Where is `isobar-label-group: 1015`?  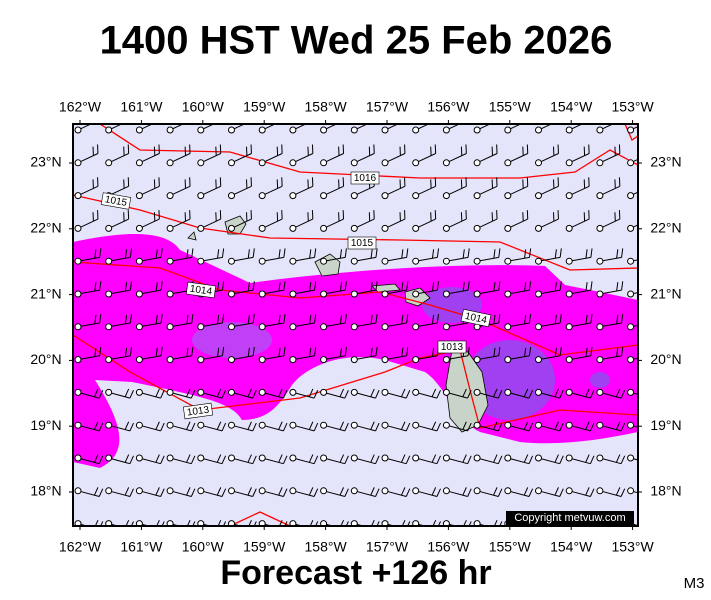
isobar-label-group: 1015 is located at coordinates (362, 243).